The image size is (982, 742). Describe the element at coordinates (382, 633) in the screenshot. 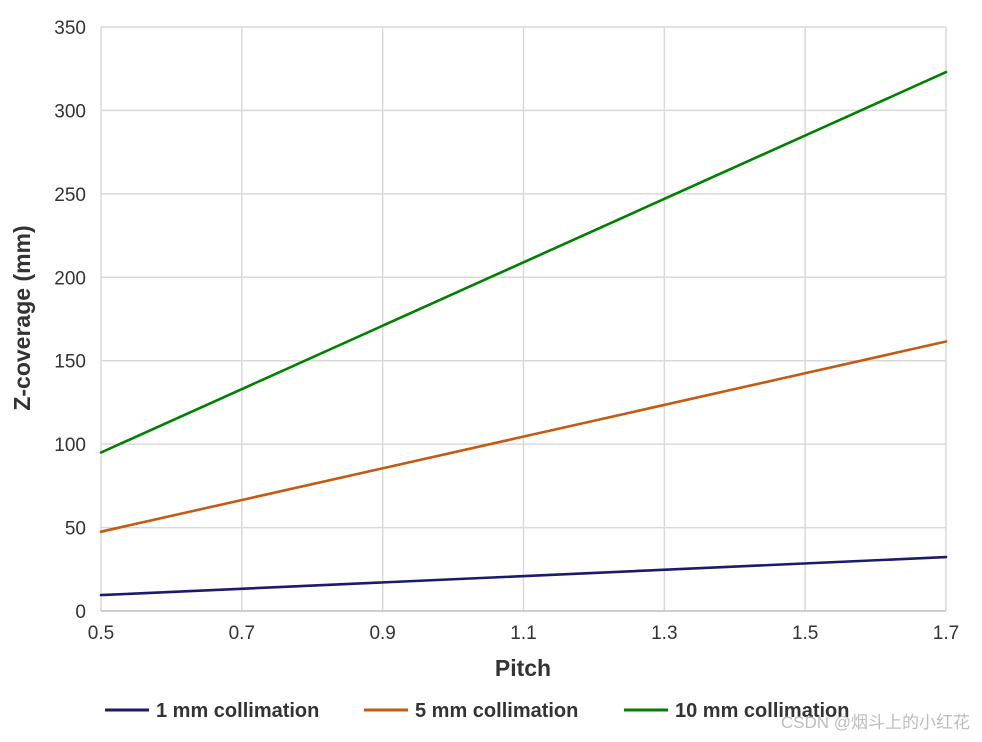

I see `x-tick-label: 0.9` at that location.